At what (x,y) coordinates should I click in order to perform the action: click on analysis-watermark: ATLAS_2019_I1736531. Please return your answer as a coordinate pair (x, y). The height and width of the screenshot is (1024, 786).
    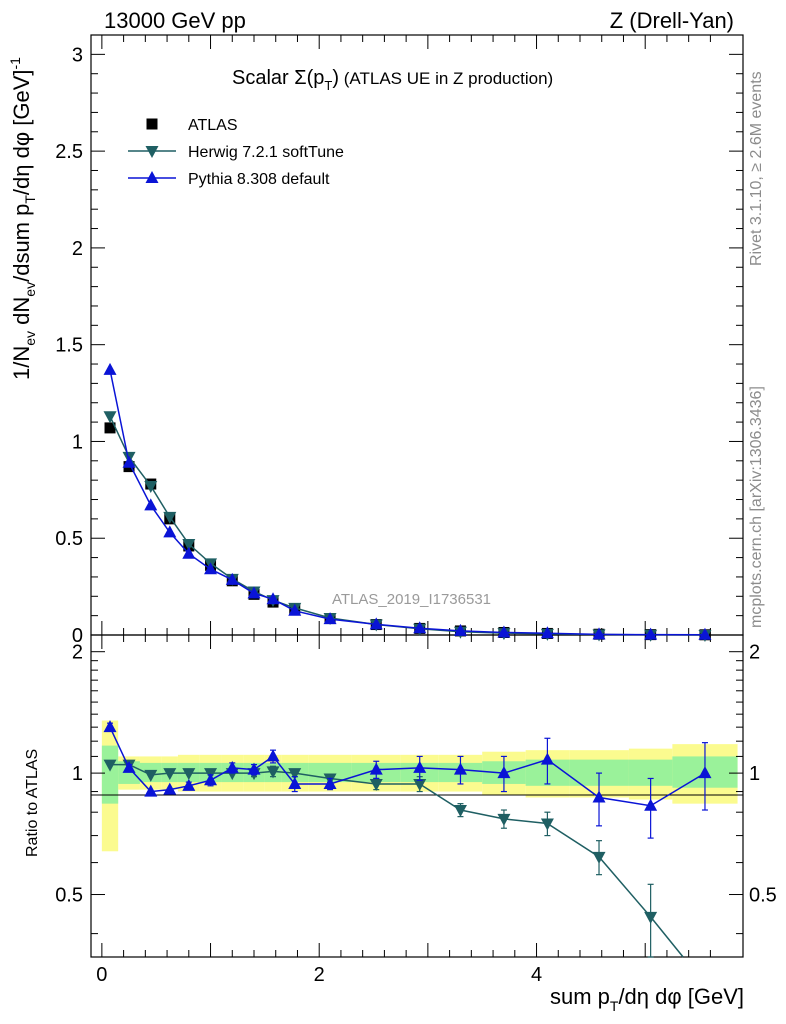
    Looking at the image, I should click on (411, 599).